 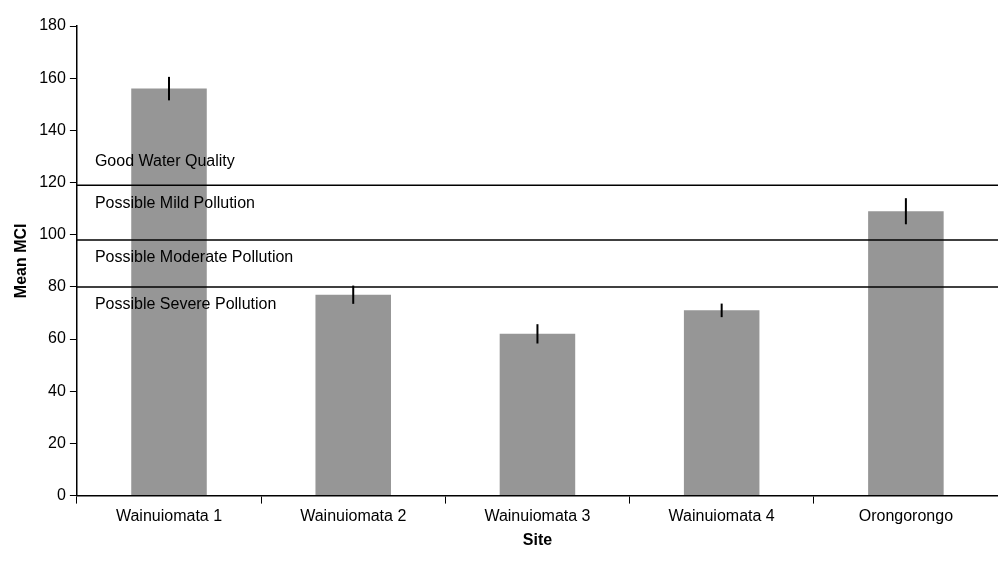 I want to click on x-tick-label: Wainuiomata 2, so click(x=353, y=515).